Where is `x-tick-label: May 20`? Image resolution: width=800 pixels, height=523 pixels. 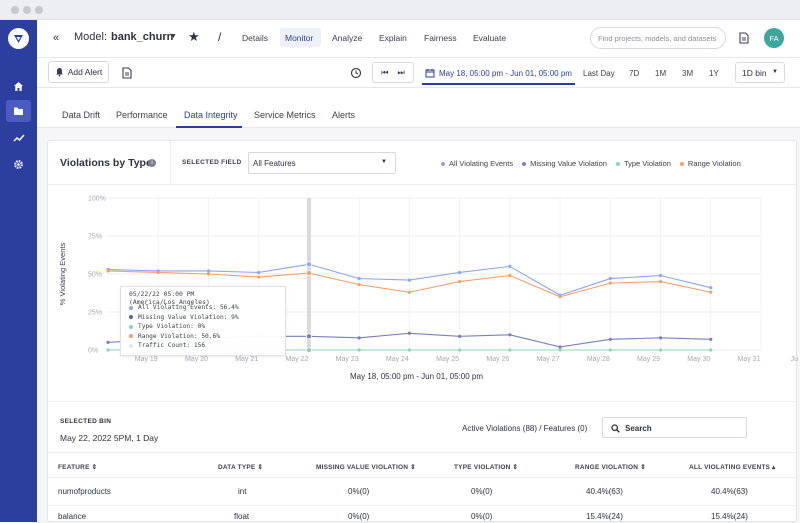
x-tick-label: May 20 is located at coordinates (196, 359).